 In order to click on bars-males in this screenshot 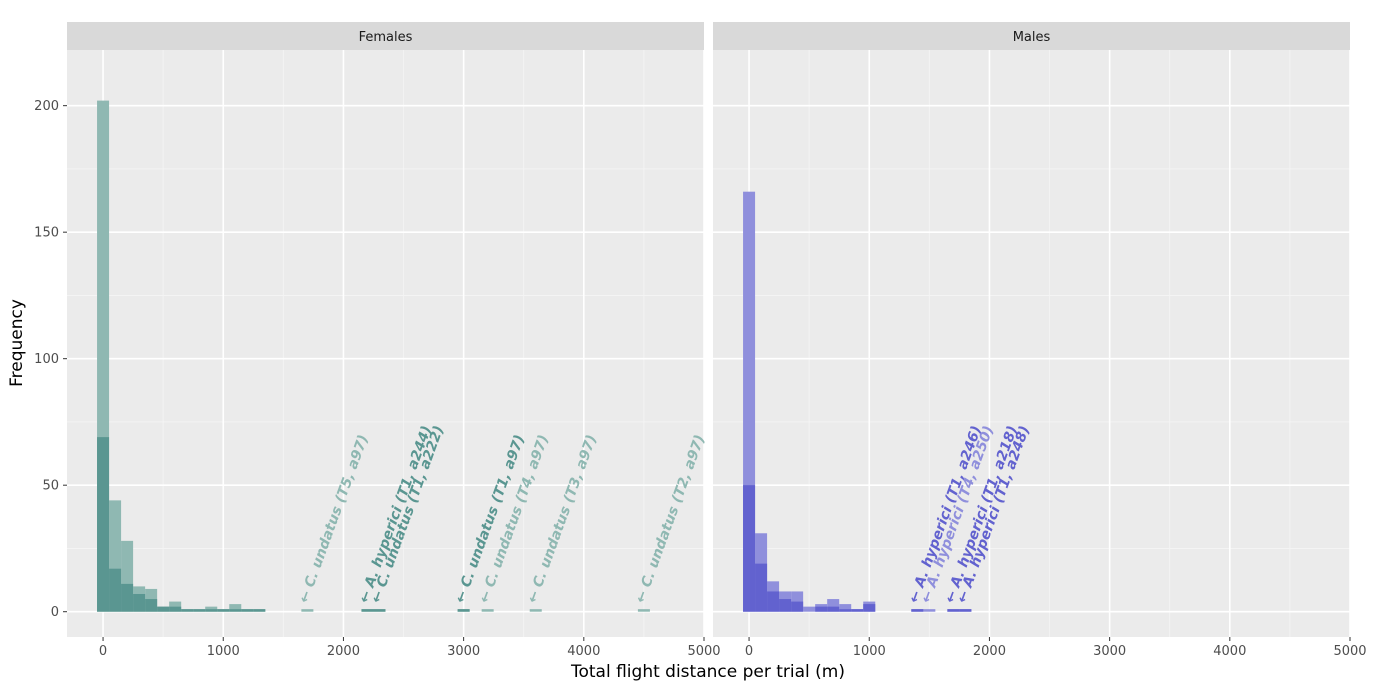, I will do `click(857, 401)`.